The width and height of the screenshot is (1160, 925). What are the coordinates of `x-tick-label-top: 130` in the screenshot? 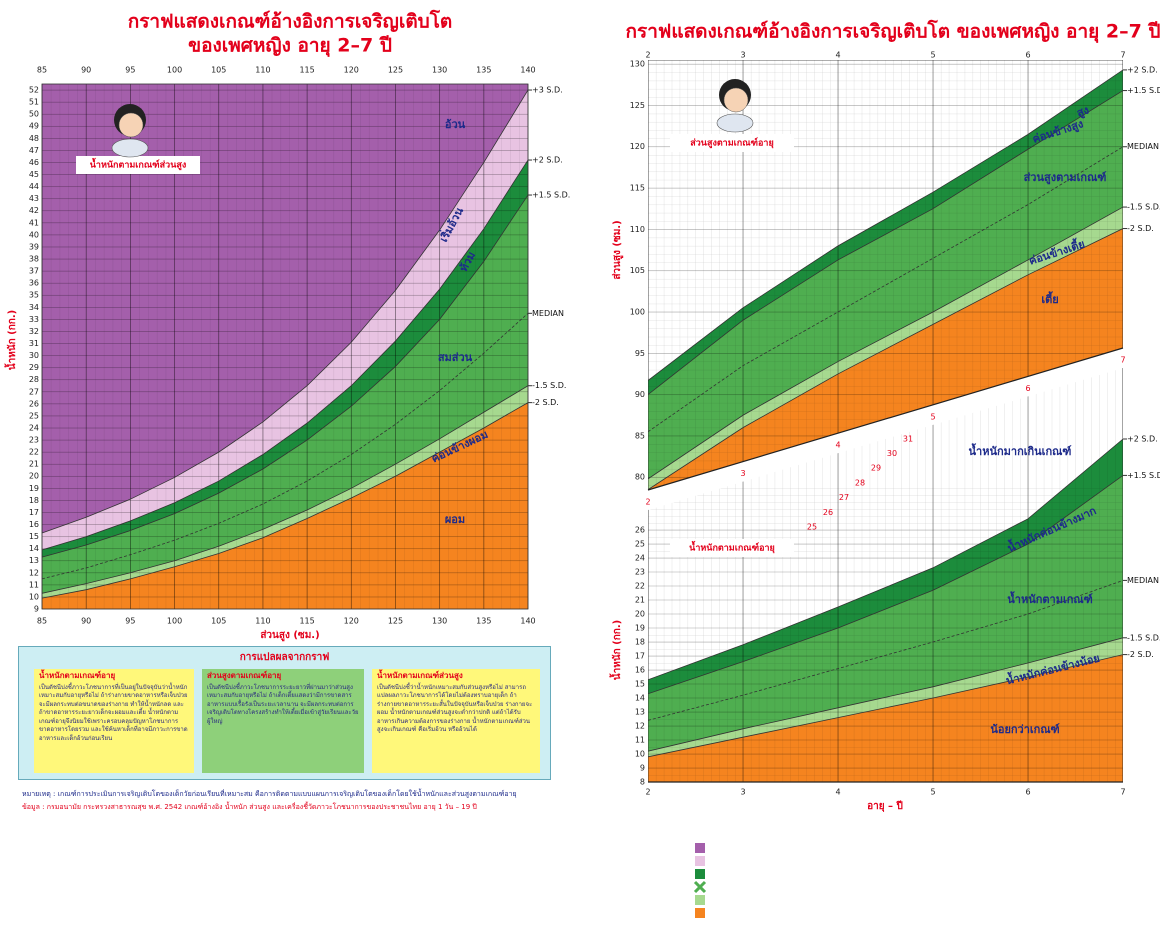 It's located at (439, 70).